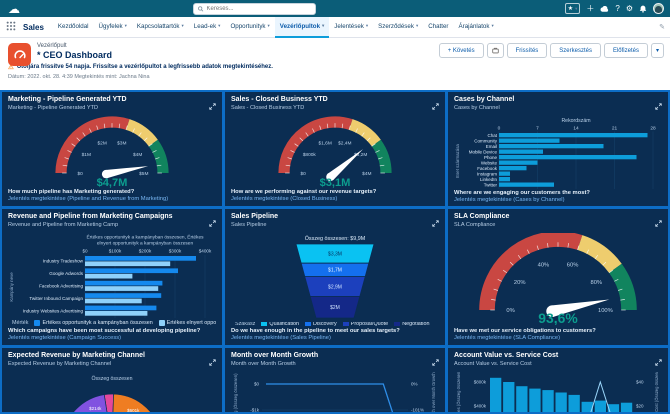  I want to click on svg-text: $3,2M, so click(360, 155).